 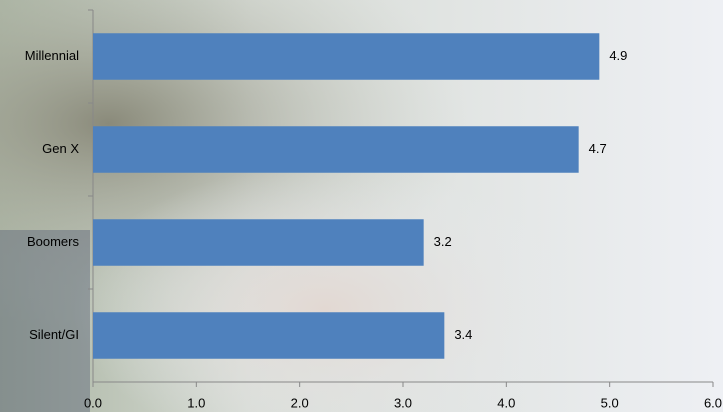 What do you see at coordinates (506, 402) in the screenshot?
I see `x-tick-label: 4.0` at bounding box center [506, 402].